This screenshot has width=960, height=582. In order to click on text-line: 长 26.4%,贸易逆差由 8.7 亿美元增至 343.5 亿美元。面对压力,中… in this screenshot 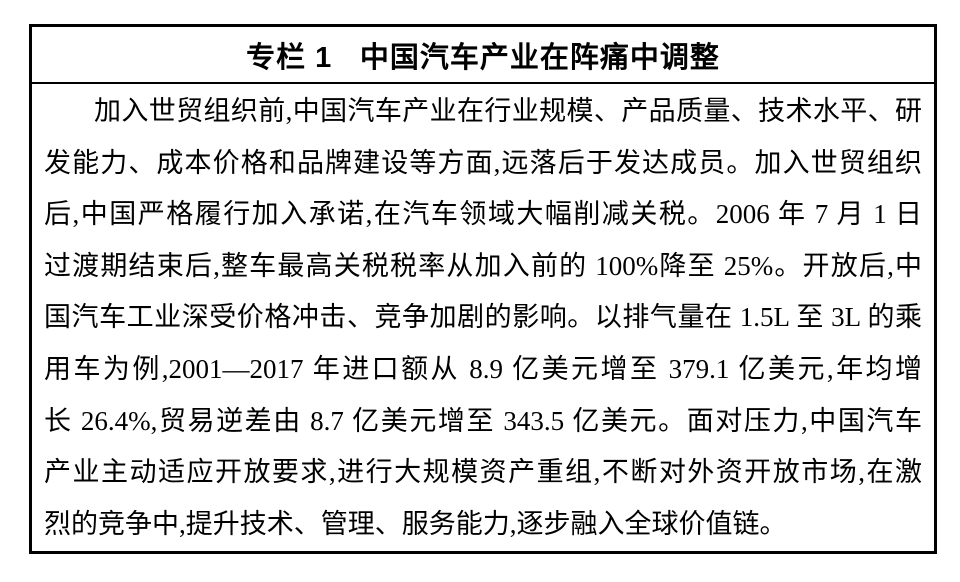, I will do `click(483, 420)`.